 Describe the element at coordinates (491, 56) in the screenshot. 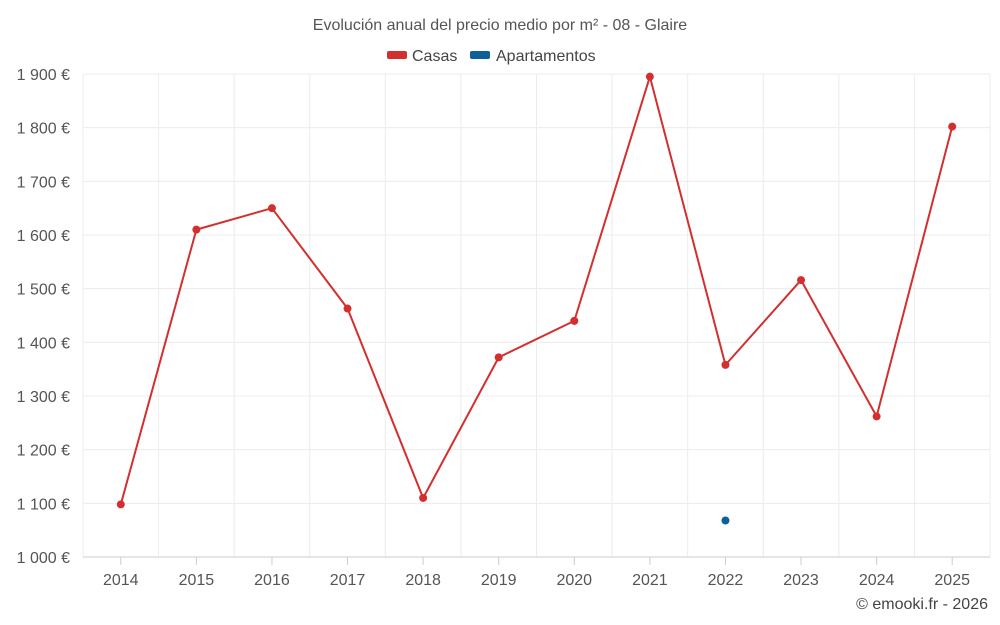

I see `legend: Casas Apartamentos` at that location.